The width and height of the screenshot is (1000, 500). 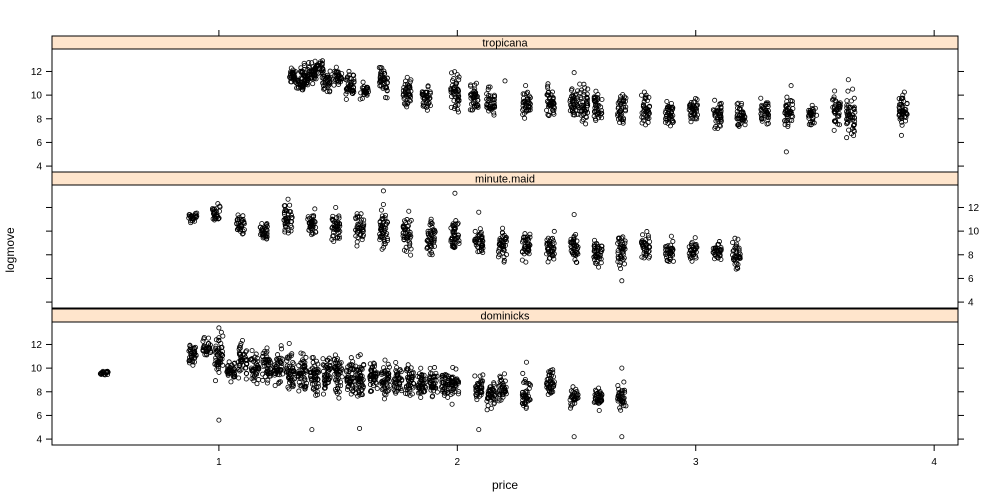 What do you see at coordinates (288, 199) in the screenshot?
I see `outlier-minute.maid` at bounding box center [288, 199].